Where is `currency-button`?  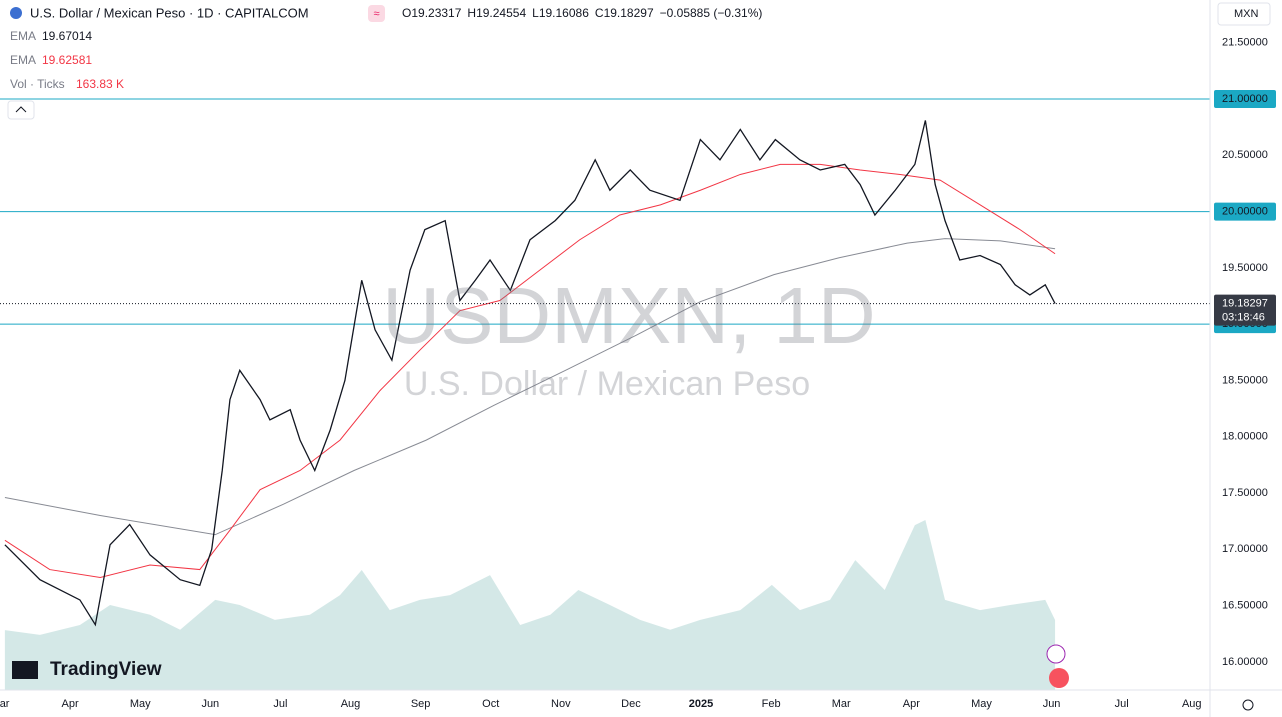 currency-button is located at coordinates (1244, 14).